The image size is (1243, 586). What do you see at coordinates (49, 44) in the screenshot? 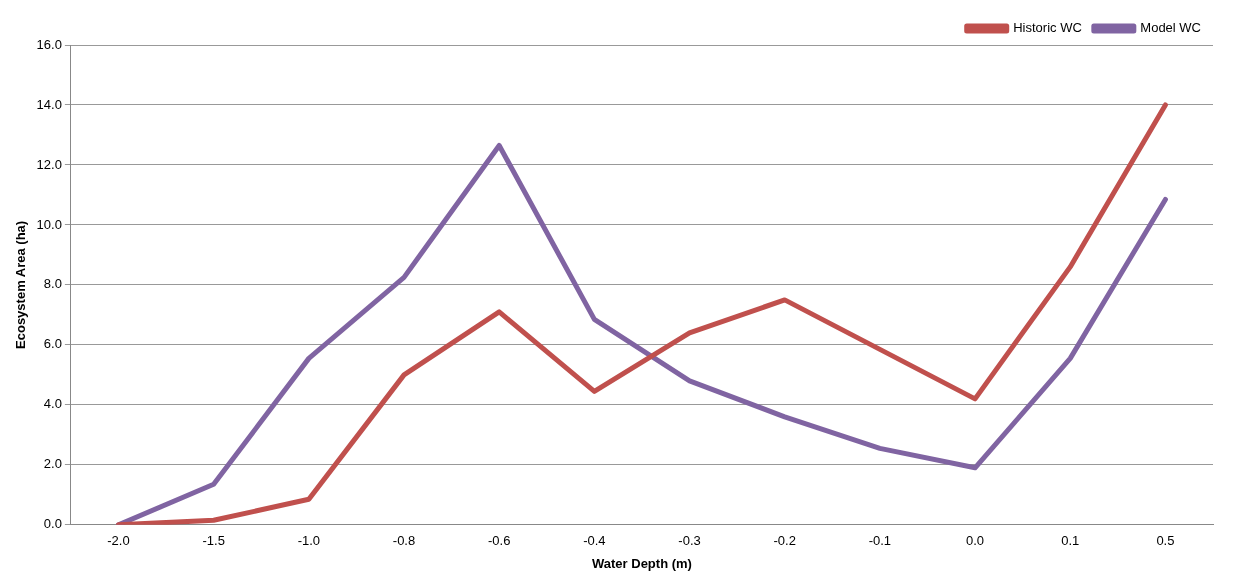
I see `y-tick-label: 16.0` at bounding box center [49, 44].